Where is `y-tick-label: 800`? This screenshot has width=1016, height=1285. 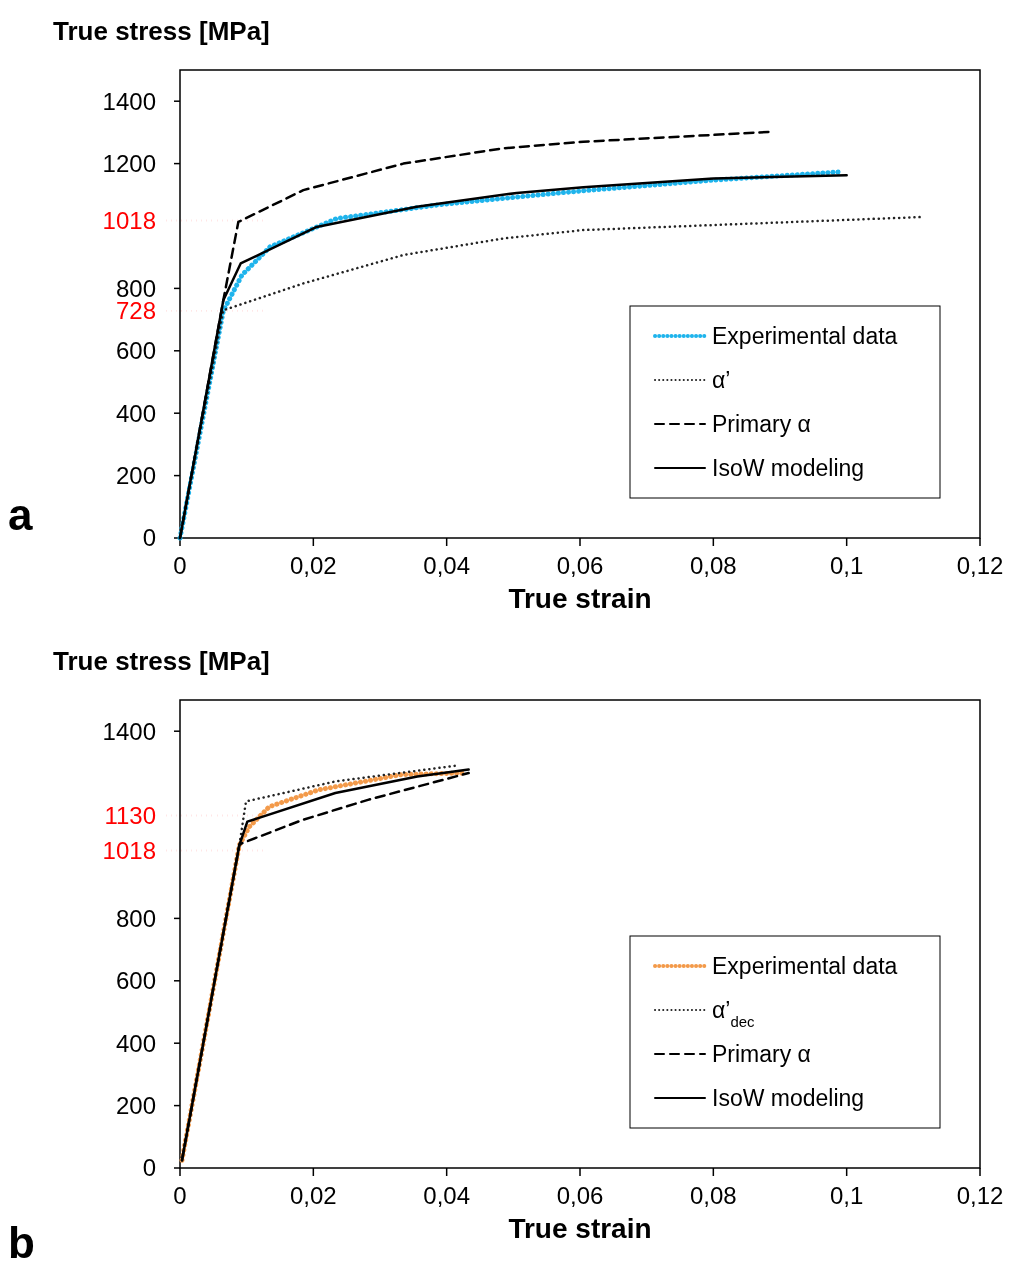
y-tick-label: 800 is located at coordinates (135, 918).